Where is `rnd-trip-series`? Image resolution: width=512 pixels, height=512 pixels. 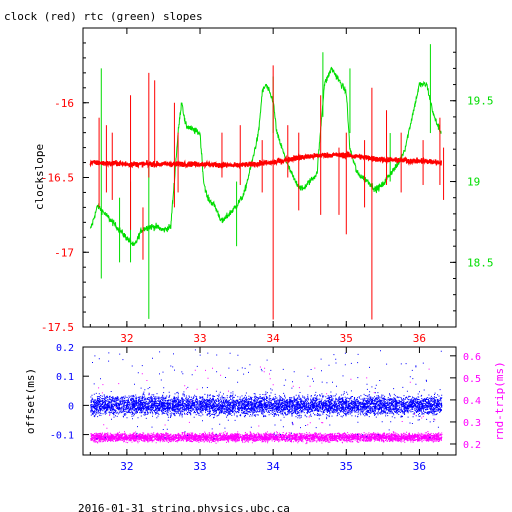
rnd-trip-series is located at coordinates (266, 405).